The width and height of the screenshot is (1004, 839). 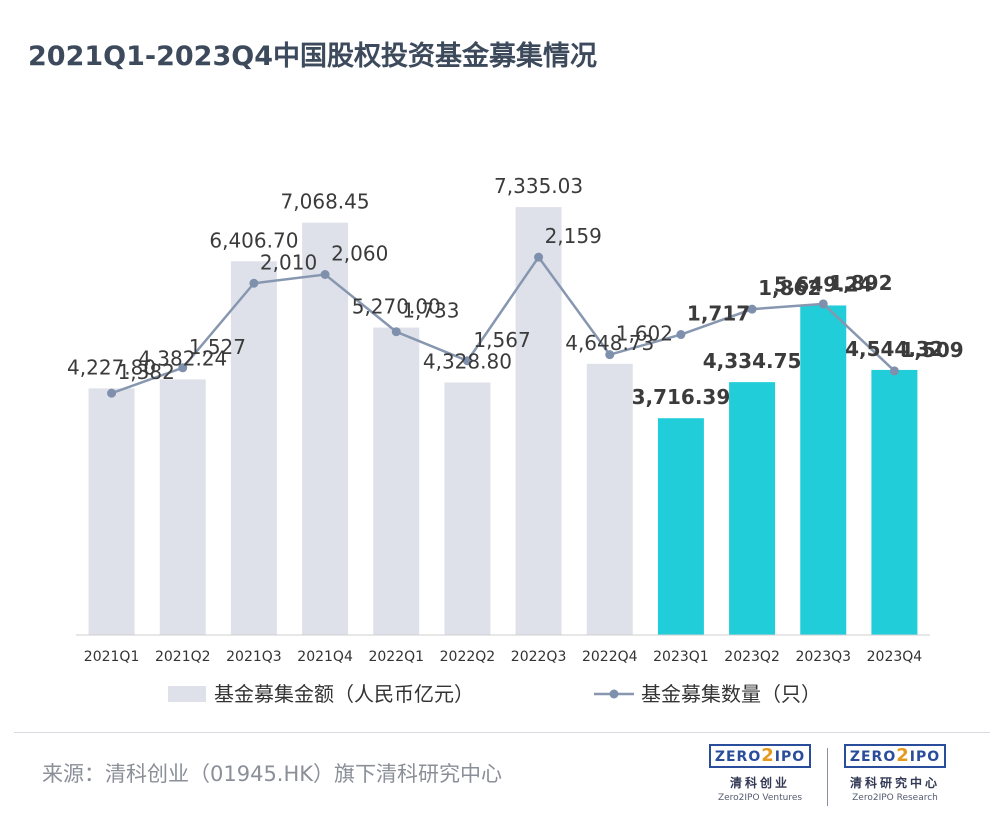 I want to click on legend-line-marker, so click(x=614, y=694).